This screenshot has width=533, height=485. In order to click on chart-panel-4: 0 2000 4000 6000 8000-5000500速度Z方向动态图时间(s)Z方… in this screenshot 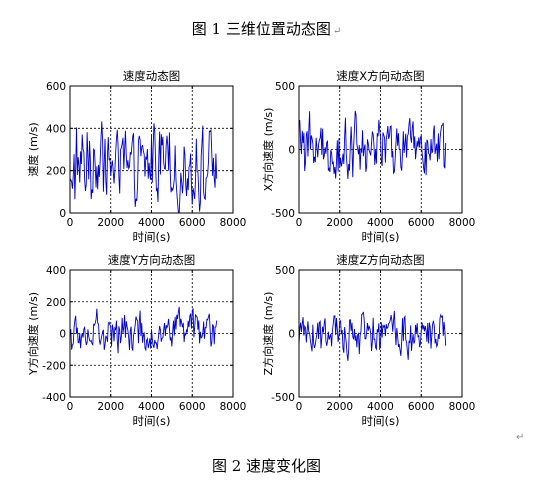, I will do `click(368, 340)`.